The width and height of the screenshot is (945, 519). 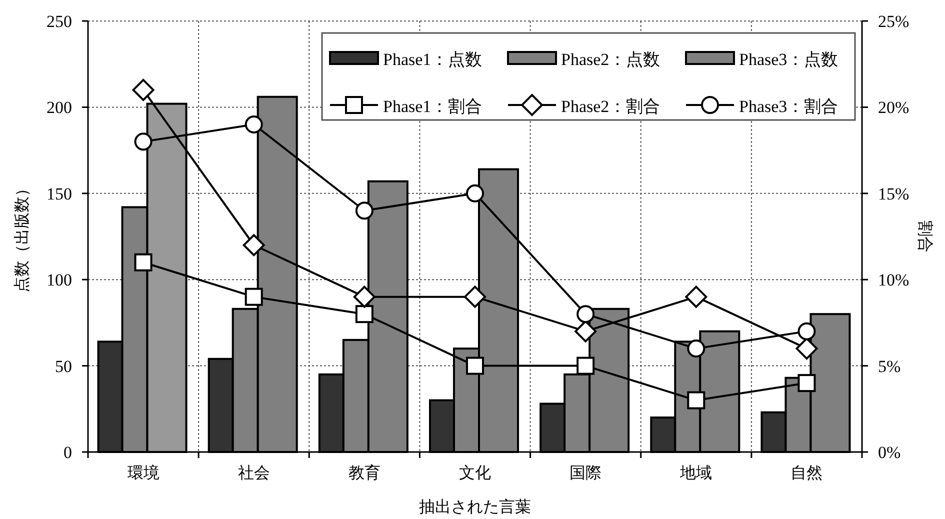 What do you see at coordinates (894, 280) in the screenshot?
I see `y2-tick-label: 10%` at bounding box center [894, 280].